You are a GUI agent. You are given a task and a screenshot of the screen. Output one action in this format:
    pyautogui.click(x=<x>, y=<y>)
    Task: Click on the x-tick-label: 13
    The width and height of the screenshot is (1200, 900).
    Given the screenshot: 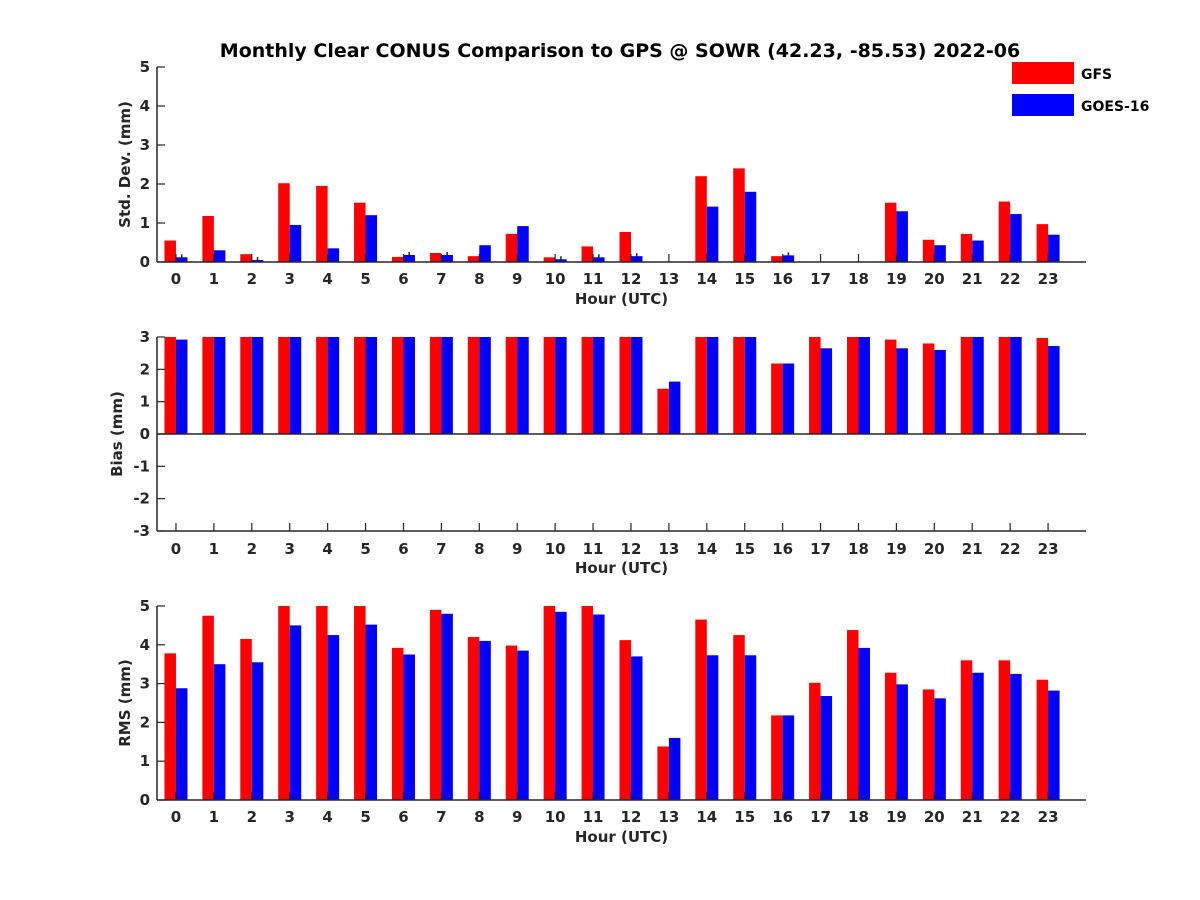 What is the action you would take?
    pyautogui.click(x=668, y=817)
    